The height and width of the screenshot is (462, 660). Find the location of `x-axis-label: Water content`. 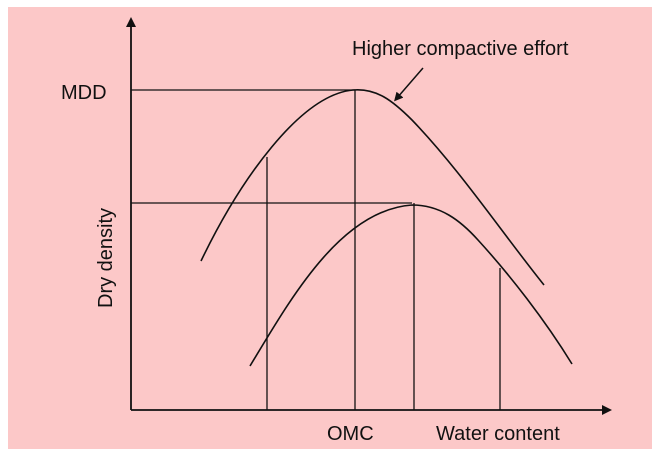

x-axis-label: Water content is located at coordinates (498, 434).